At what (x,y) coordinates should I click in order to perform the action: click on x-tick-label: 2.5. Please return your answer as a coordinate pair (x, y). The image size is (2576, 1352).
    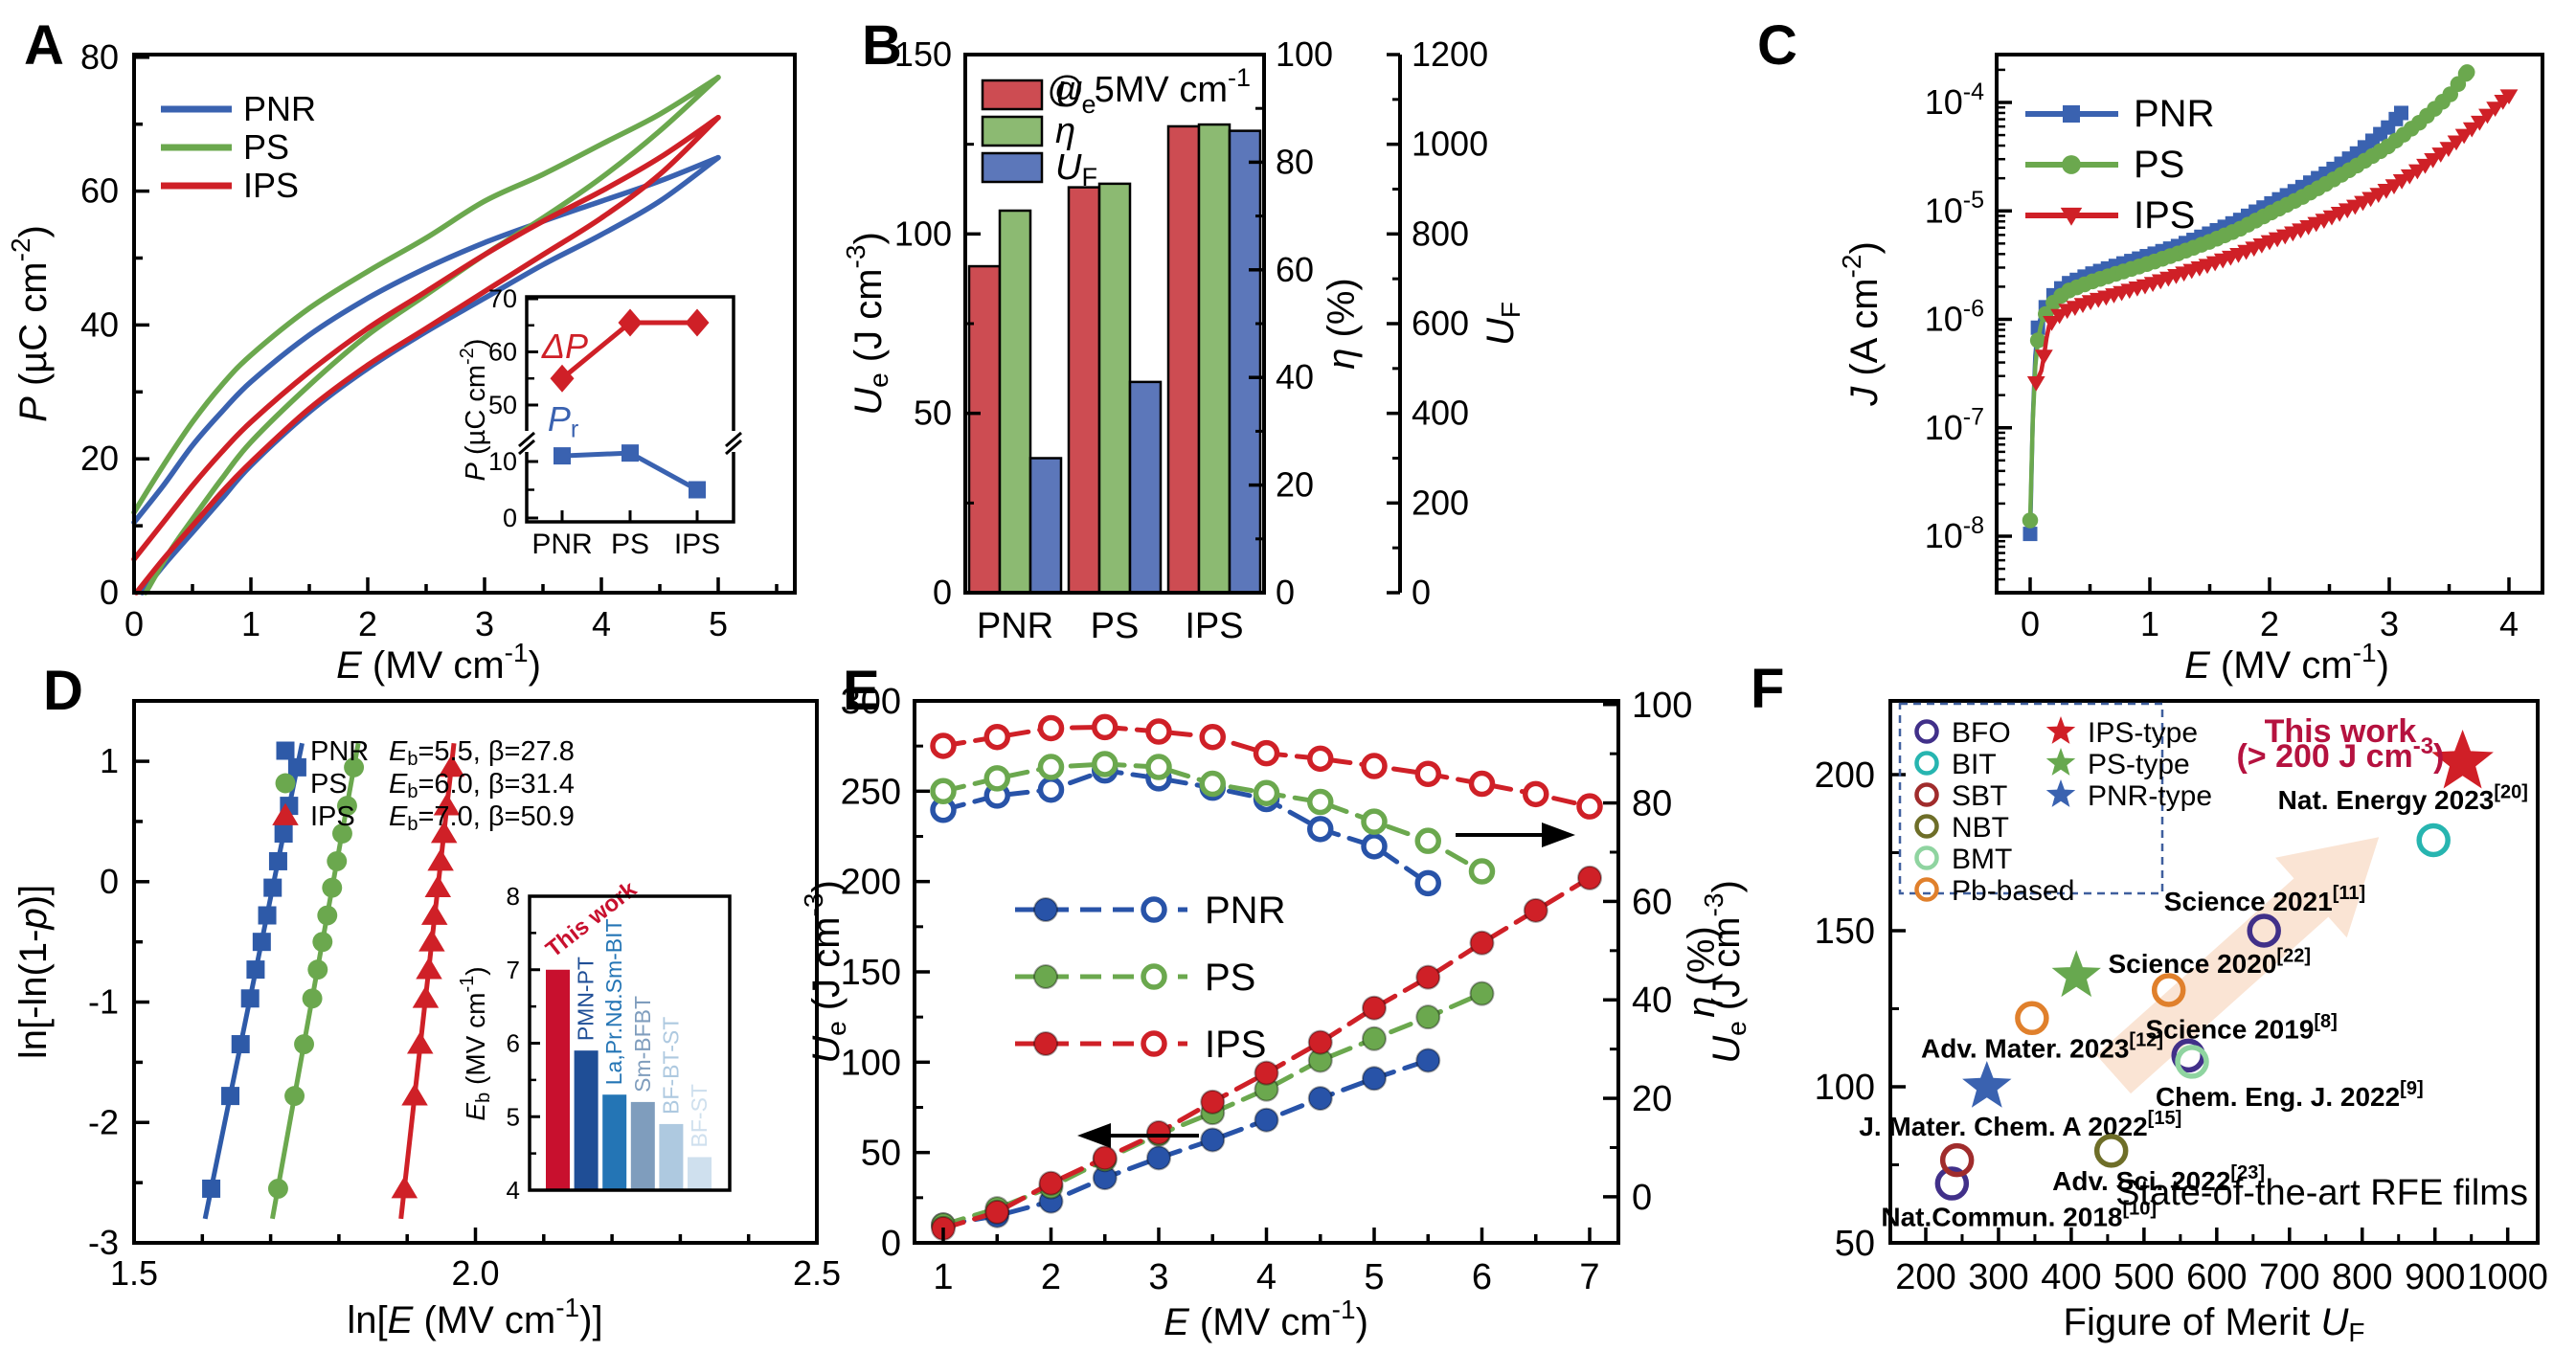
    Looking at the image, I should click on (817, 1273).